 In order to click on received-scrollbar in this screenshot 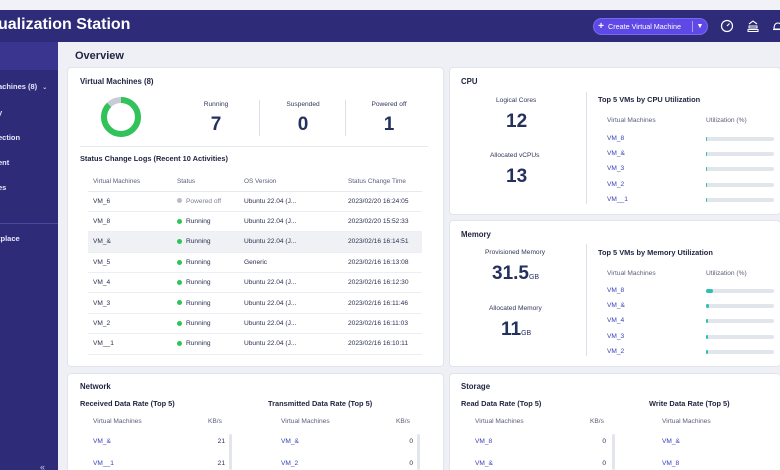, I will do `click(230, 452)`.